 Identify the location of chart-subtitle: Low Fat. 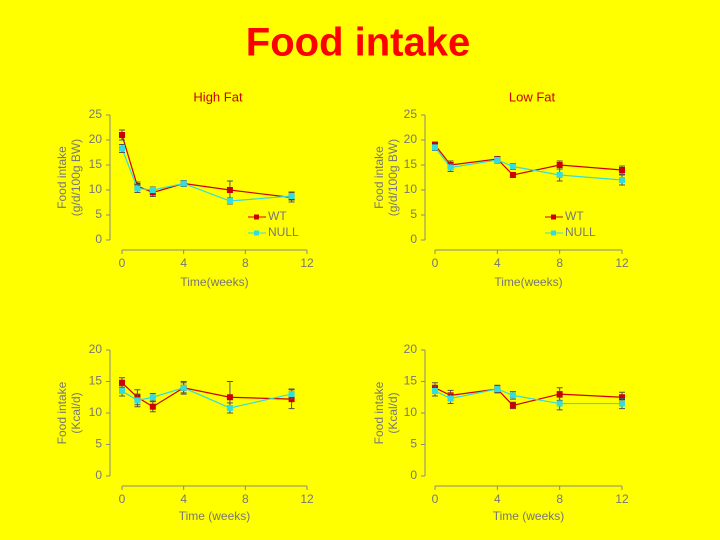
(532, 96).